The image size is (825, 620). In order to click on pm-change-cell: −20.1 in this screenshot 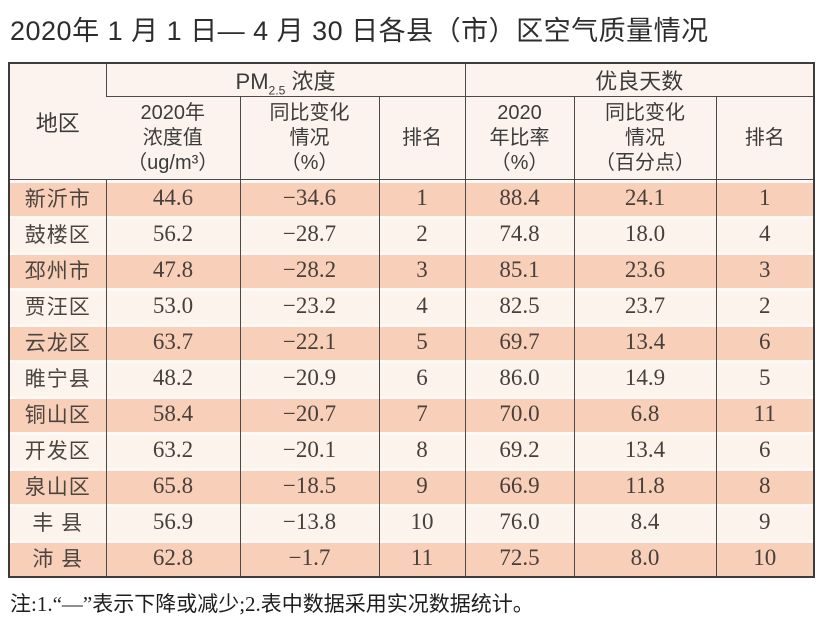, I will do `click(309, 450)`.